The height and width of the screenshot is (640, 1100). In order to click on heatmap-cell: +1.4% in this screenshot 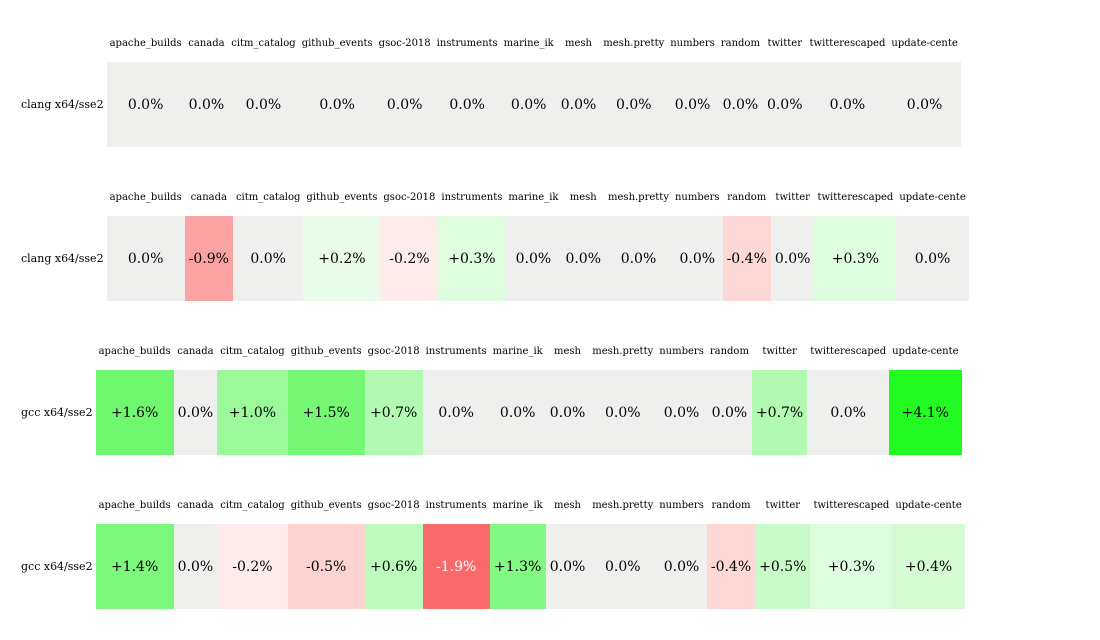, I will do `click(134, 566)`.